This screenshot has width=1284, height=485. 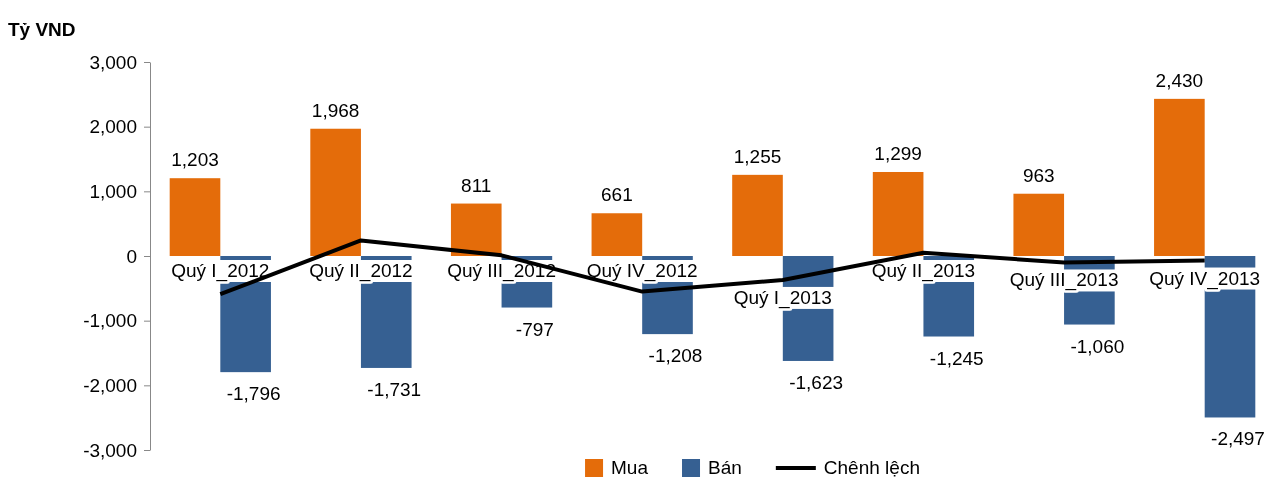 What do you see at coordinates (1238, 439) in the screenshot?
I see `data-label: -2,497` at bounding box center [1238, 439].